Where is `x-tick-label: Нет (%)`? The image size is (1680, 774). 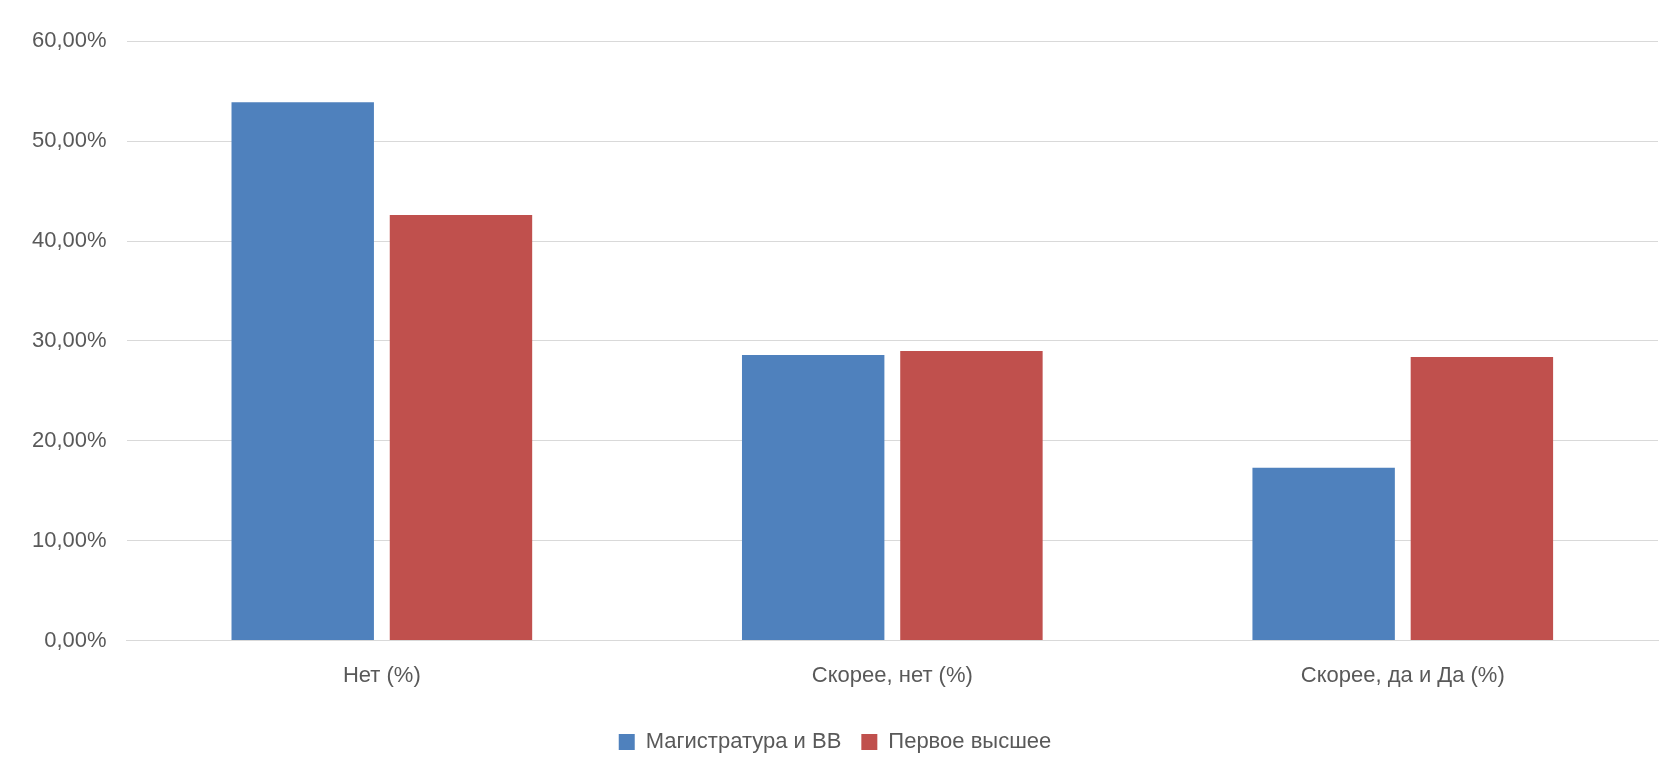
x-tick-label: Нет (%) is located at coordinates (381, 674).